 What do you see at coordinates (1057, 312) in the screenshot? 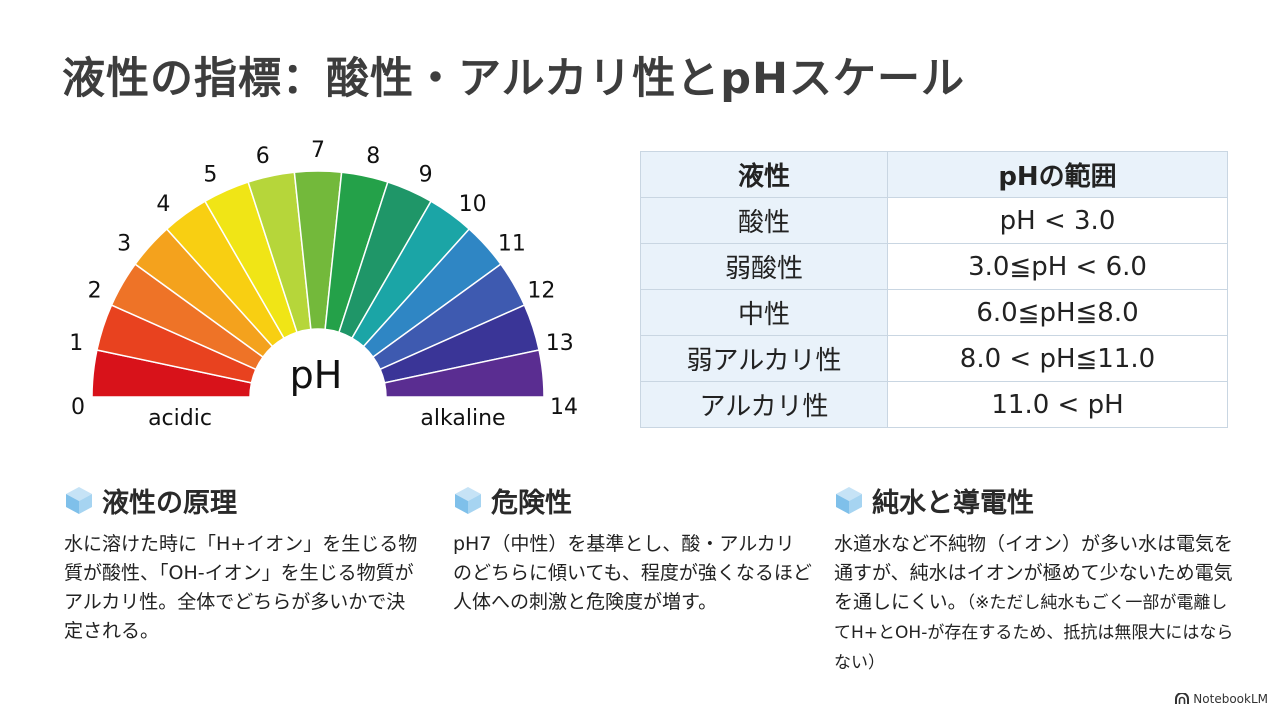
I see `table-cell-range: 6.0≦pH≦8.0` at bounding box center [1057, 312].